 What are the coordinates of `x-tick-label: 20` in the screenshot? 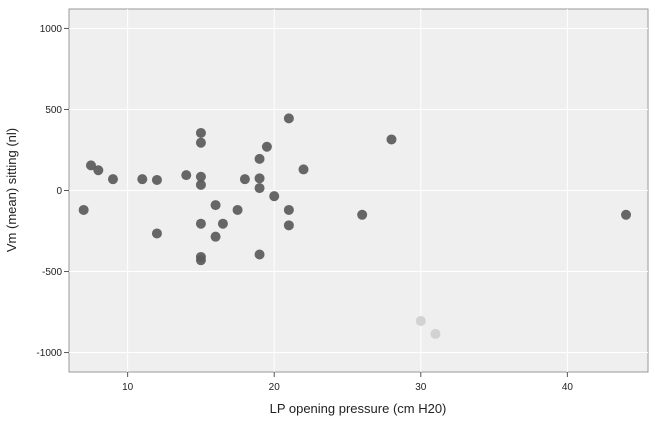 It's located at (275, 387).